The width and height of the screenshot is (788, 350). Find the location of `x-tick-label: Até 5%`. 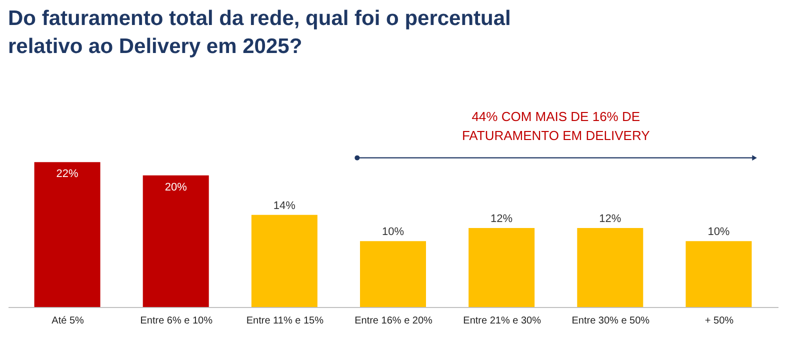

x-tick-label: Até 5% is located at coordinates (68, 321).